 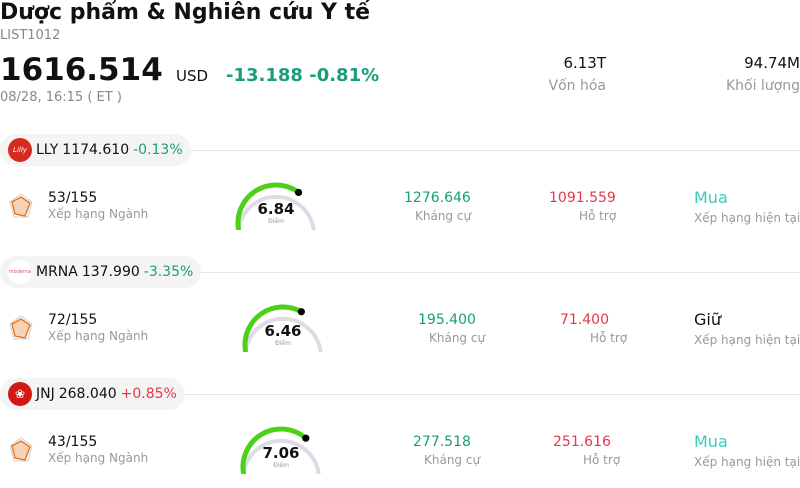 I want to click on stock-chip-mrna: moderna MRNA 137.990 -3.35%, so click(x=101, y=272).